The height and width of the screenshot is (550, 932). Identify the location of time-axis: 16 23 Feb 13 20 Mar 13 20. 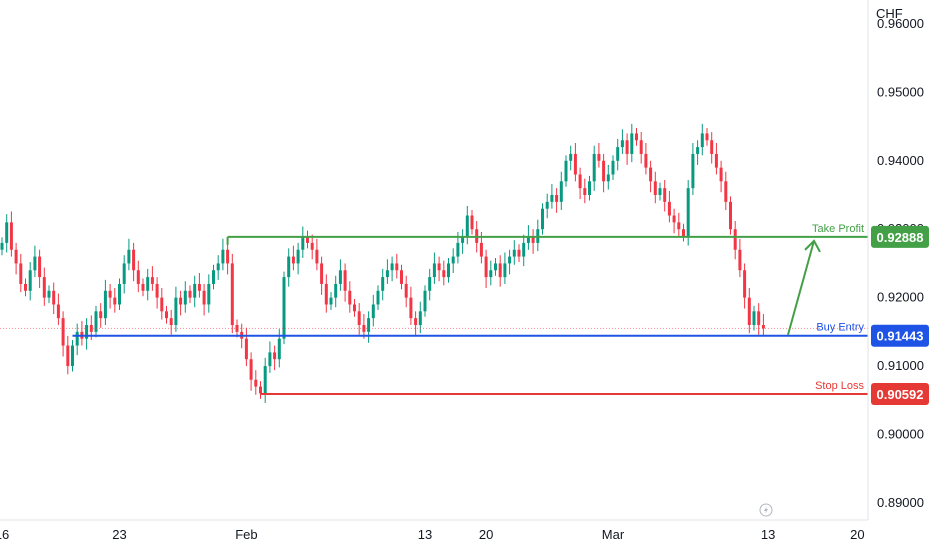
(432, 534).